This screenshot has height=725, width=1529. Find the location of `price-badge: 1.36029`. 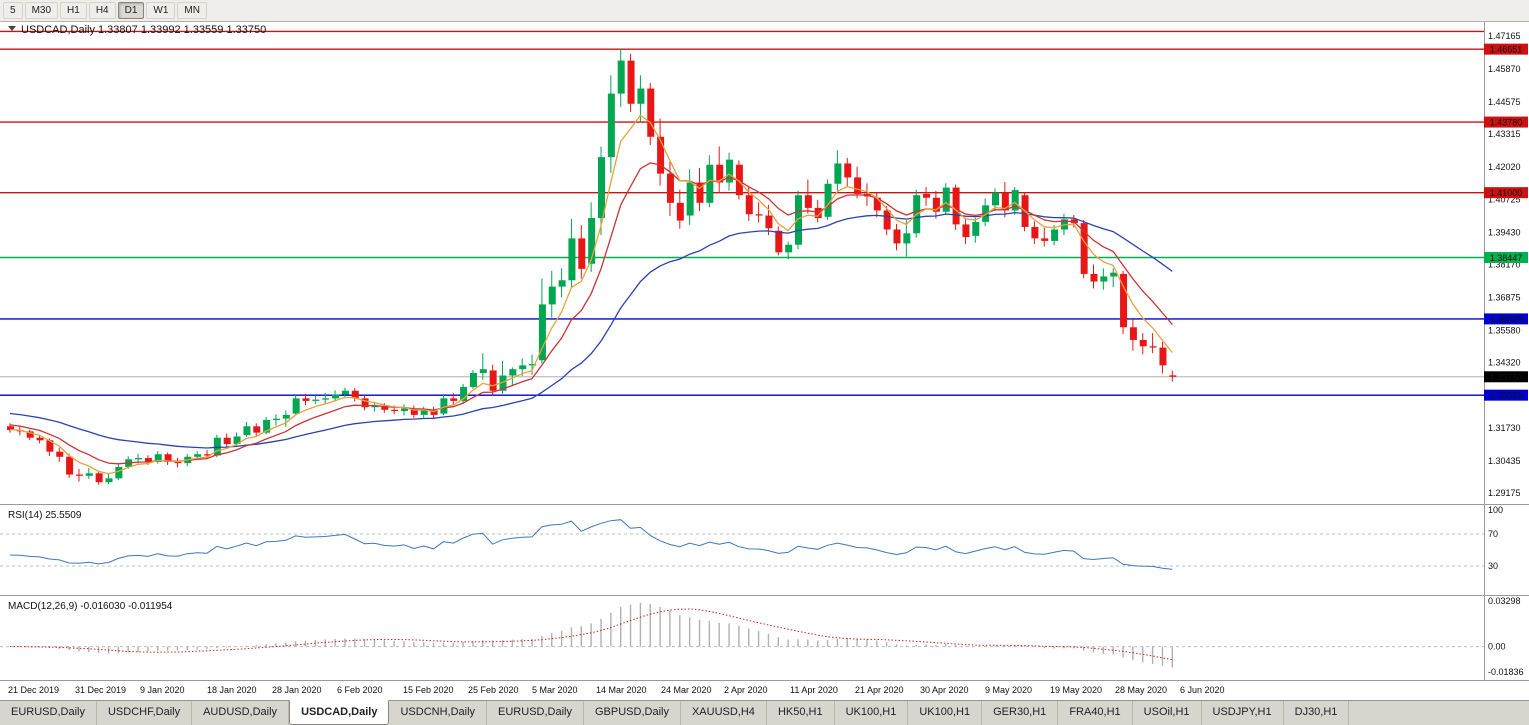

price-badge: 1.36029 is located at coordinates (1506, 319).